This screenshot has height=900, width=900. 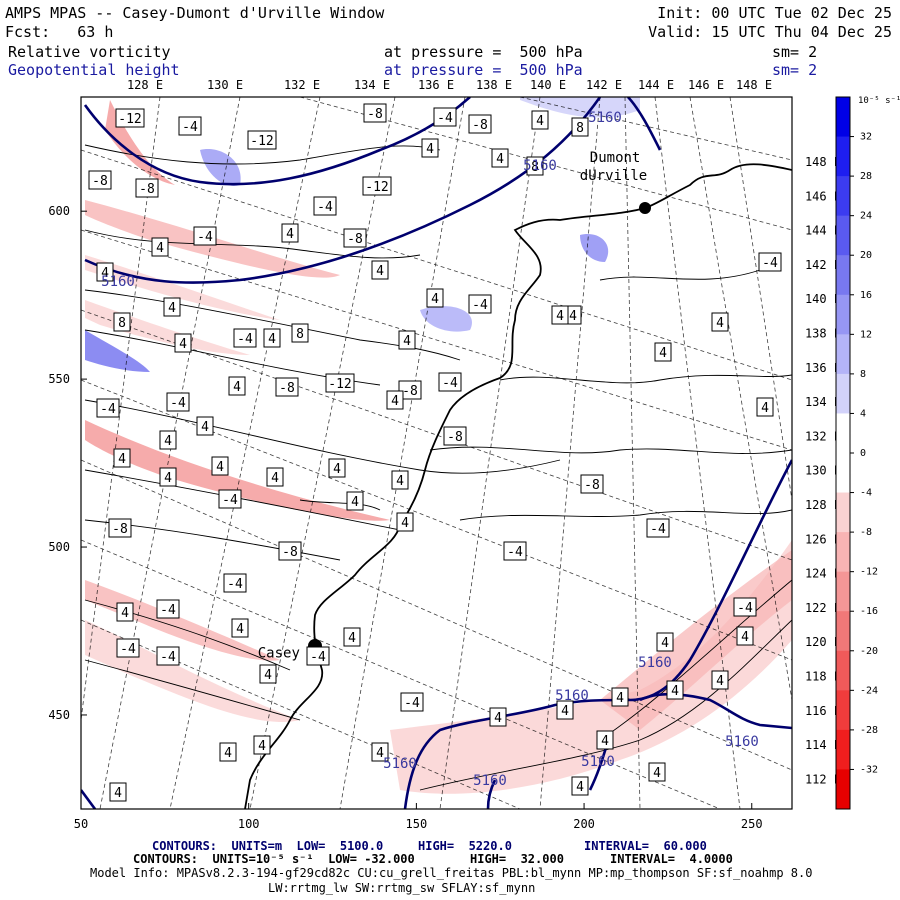 I want to click on colorbar-tick-label: -16, so click(x=869, y=611).